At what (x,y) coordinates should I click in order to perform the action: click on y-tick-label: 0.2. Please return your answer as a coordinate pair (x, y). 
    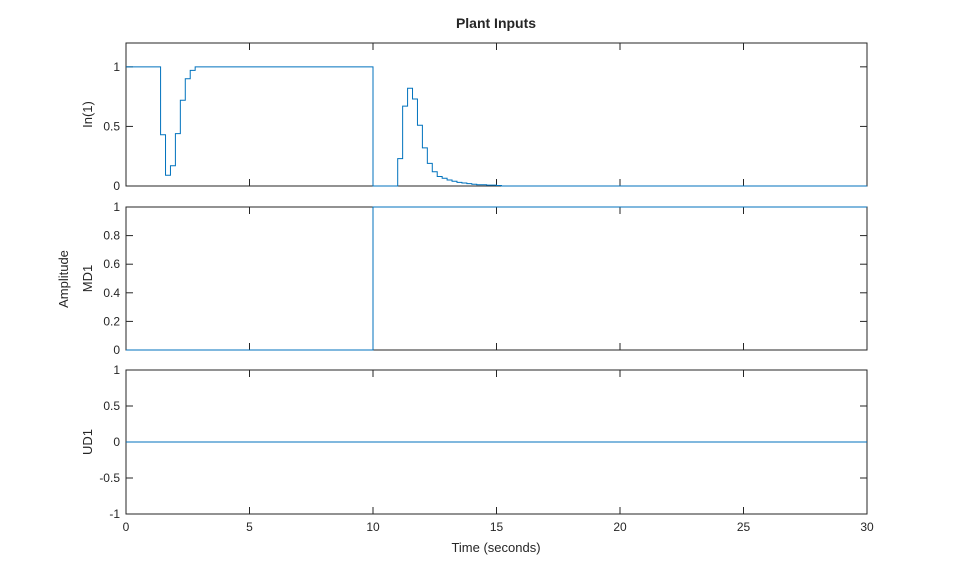
    Looking at the image, I should click on (111, 321).